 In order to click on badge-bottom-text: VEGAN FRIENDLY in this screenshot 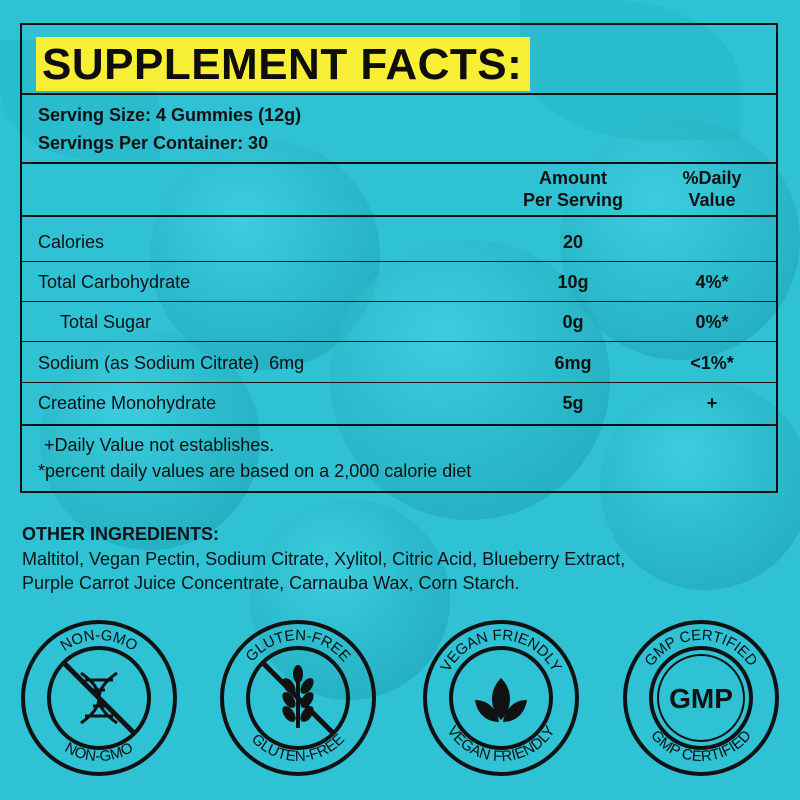, I will do `click(500, 744)`.